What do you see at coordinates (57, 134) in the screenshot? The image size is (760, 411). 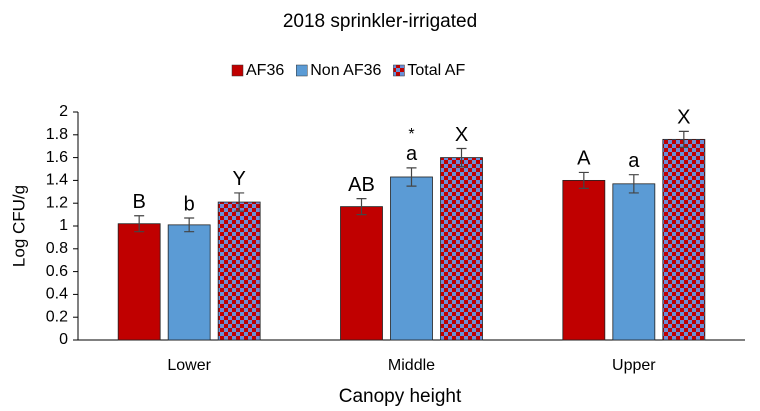 I see `y-tick-label: 1.8` at bounding box center [57, 134].